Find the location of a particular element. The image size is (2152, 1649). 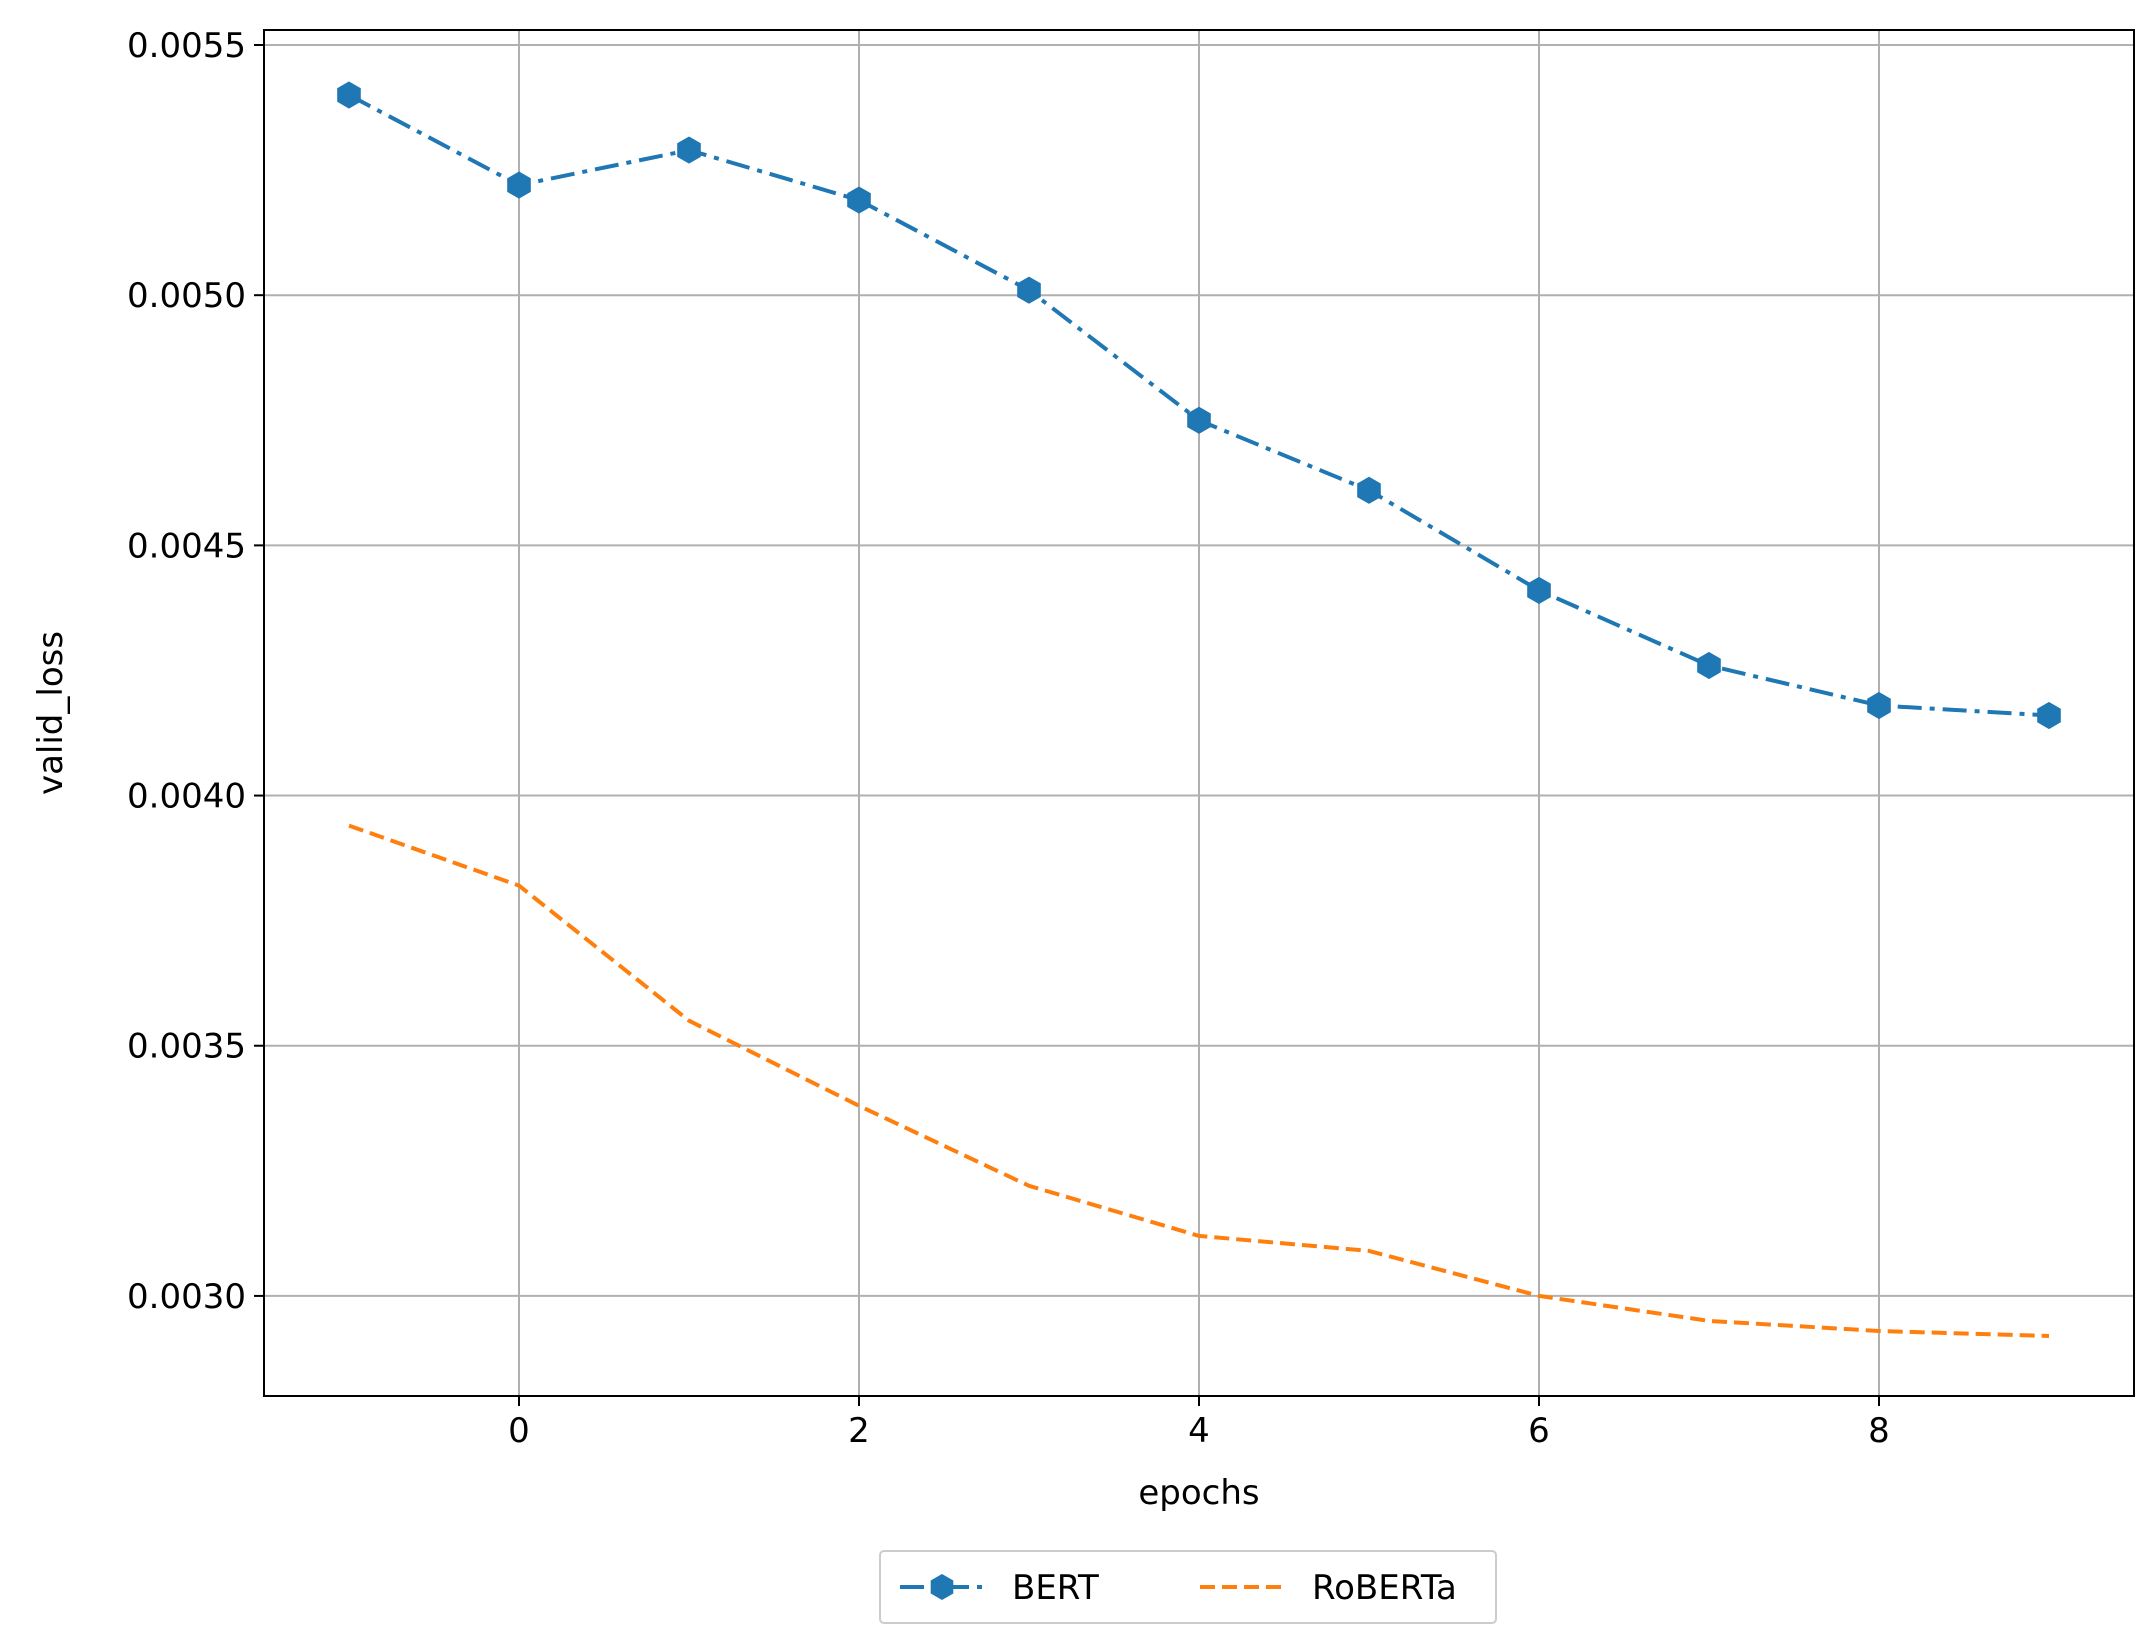

y-axis-label: valid_loss is located at coordinates (51, 713).